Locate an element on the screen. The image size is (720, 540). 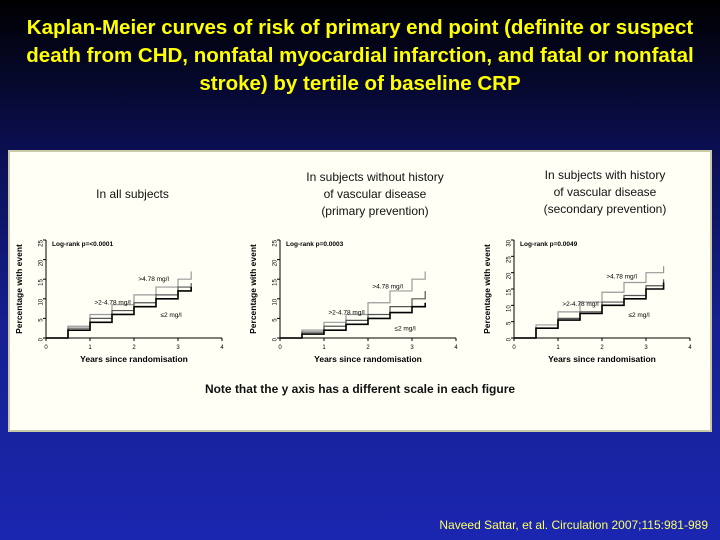
logrank-label: Log-rank p=0.0003 is located at coordinates (315, 244).